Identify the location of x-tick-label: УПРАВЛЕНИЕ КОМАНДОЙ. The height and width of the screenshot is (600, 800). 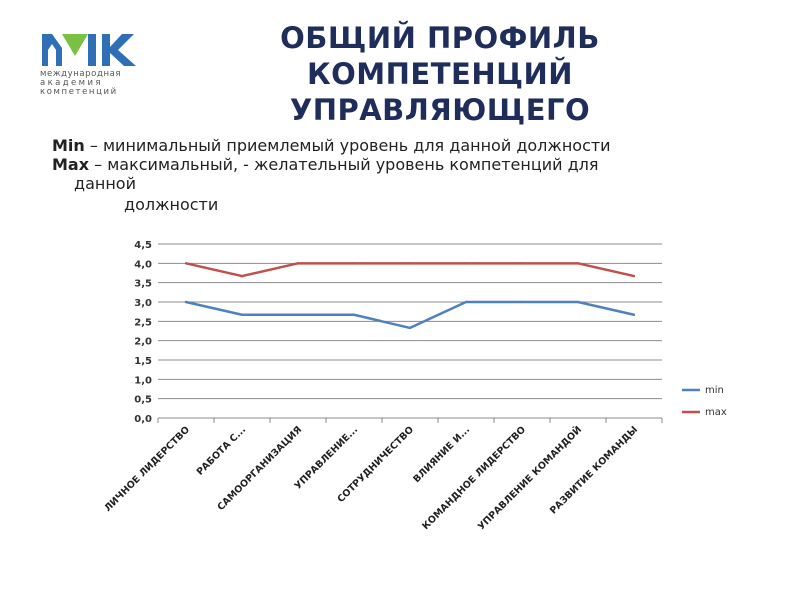
(529, 478).